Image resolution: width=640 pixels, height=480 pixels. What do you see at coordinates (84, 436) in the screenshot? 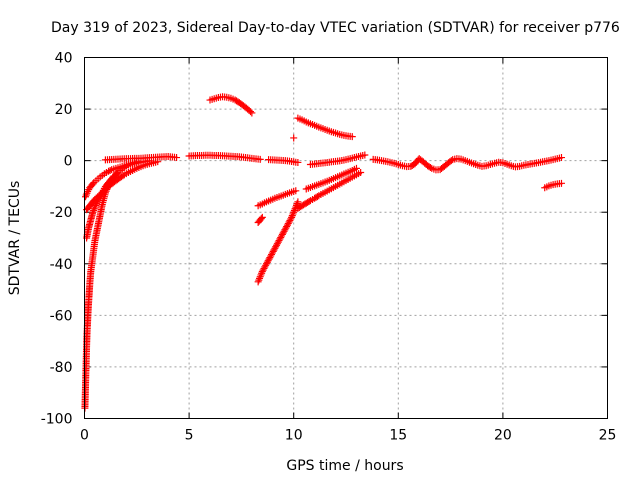
I see `x-tick-label: 0` at bounding box center [84, 436].